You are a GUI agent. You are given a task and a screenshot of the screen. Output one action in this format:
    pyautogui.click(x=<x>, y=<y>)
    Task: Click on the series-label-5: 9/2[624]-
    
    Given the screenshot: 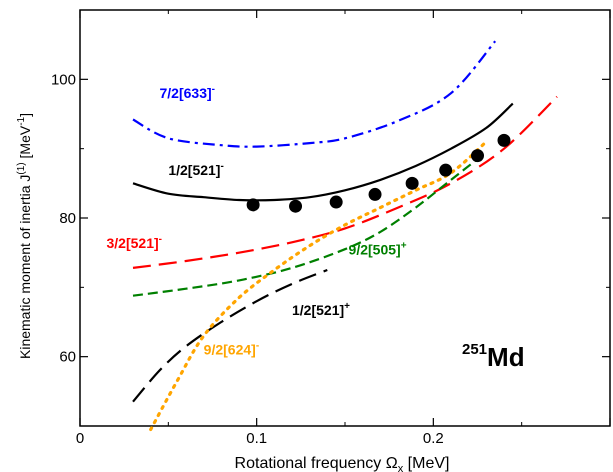 What is the action you would take?
    pyautogui.click(x=232, y=349)
    